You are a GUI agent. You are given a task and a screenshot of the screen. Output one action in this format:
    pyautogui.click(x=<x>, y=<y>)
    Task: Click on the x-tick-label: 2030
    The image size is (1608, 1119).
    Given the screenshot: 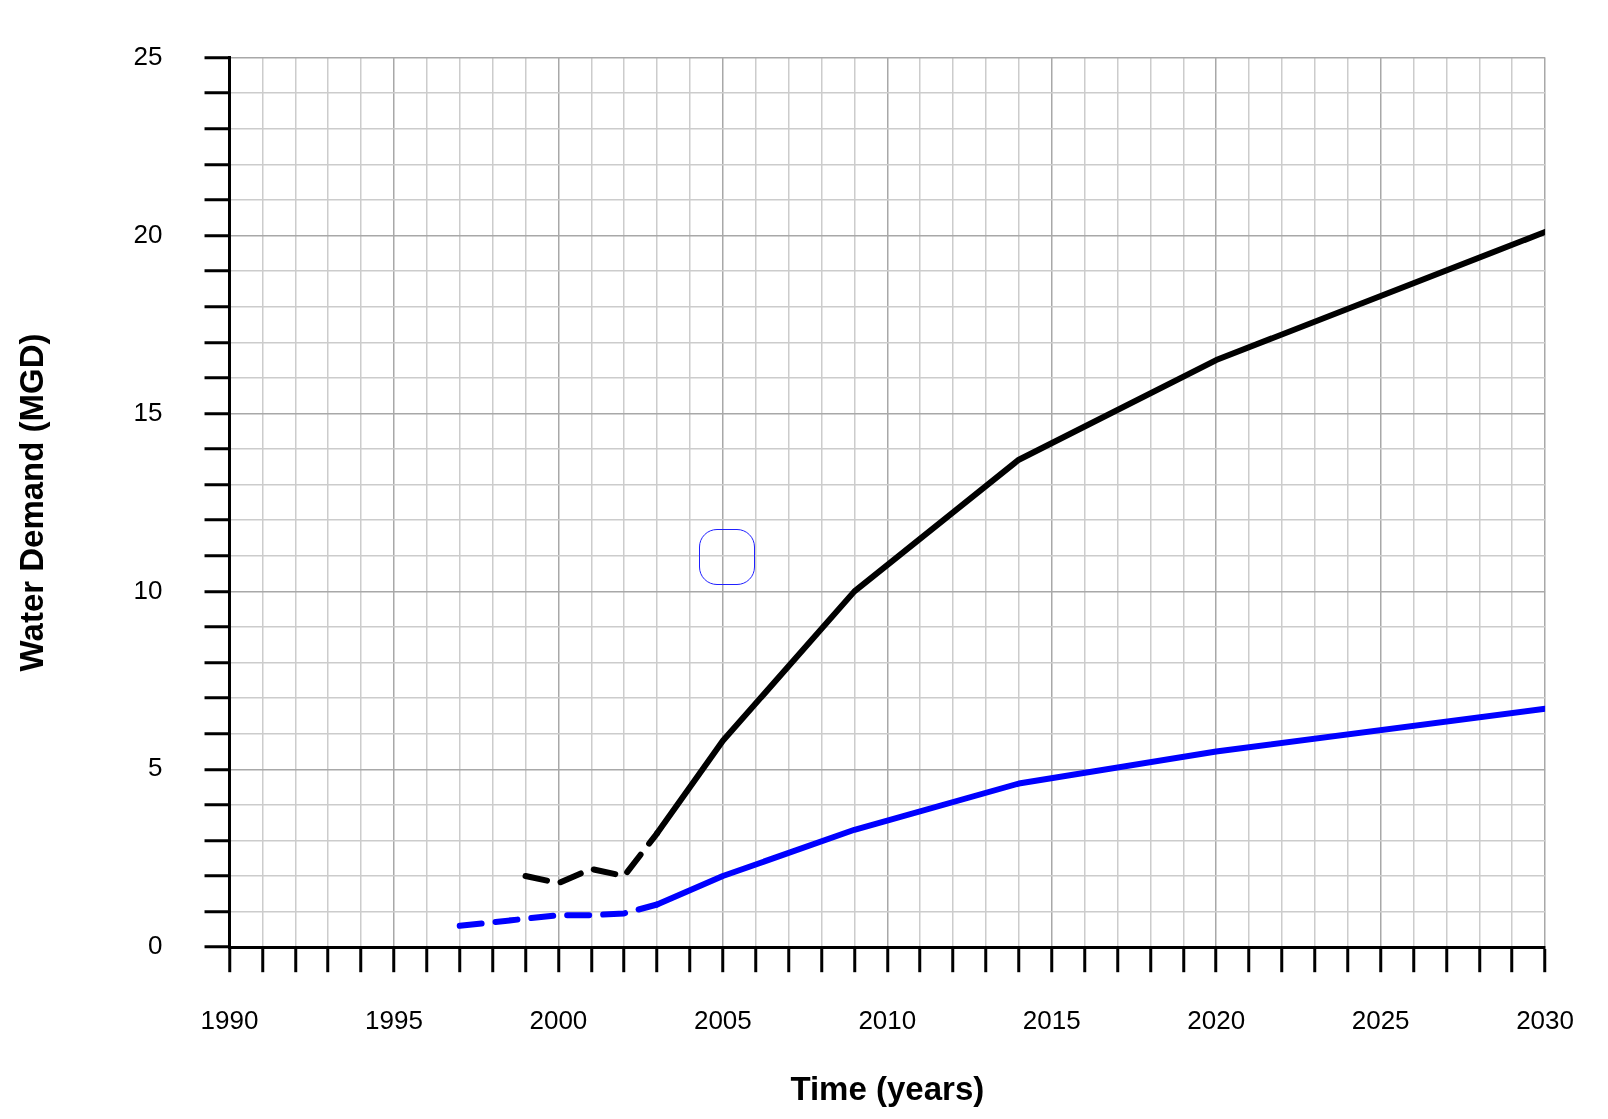 What is the action you would take?
    pyautogui.click(x=1545, y=1019)
    